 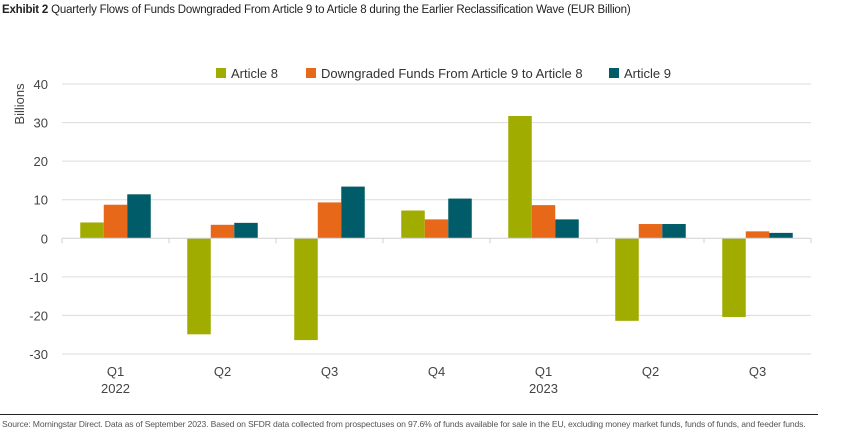 I want to click on y-tick-label: -30, so click(x=38, y=354).